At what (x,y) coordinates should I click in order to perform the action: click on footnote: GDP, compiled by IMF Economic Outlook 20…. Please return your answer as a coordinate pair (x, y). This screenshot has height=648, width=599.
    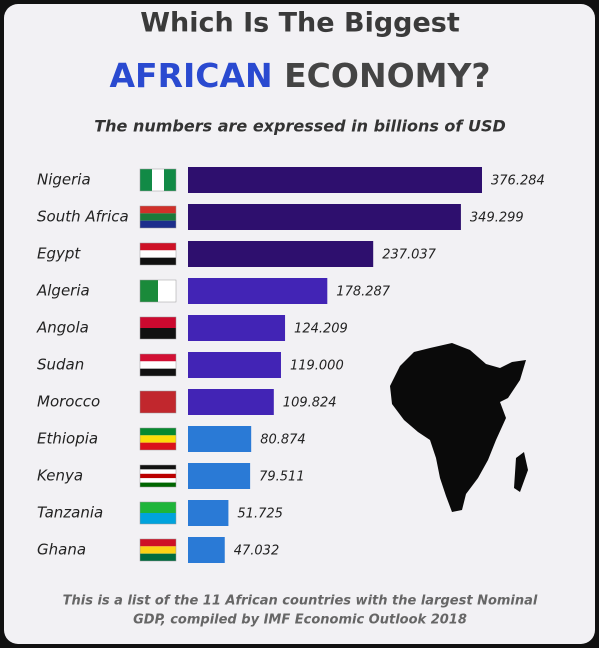
    Looking at the image, I should click on (300, 620).